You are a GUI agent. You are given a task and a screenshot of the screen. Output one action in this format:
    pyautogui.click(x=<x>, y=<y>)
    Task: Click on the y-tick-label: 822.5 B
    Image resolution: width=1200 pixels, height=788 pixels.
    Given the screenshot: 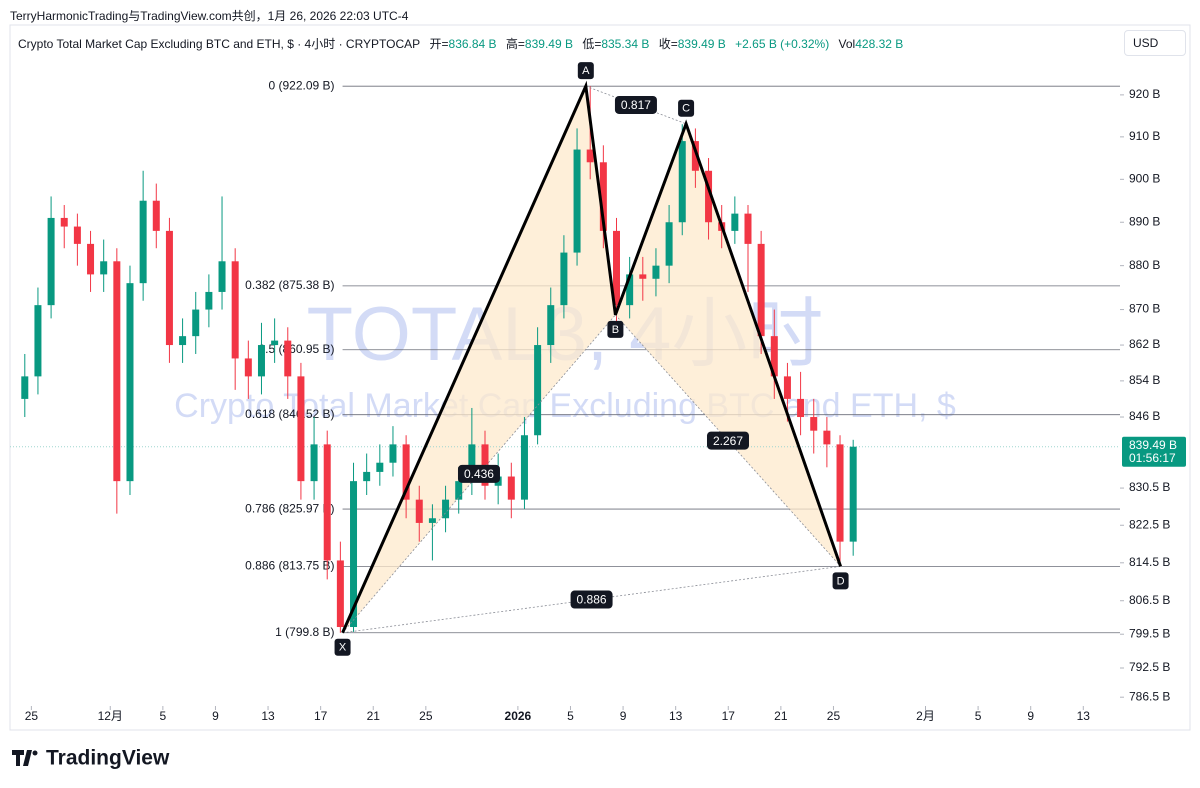 What is the action you would take?
    pyautogui.click(x=1149, y=524)
    